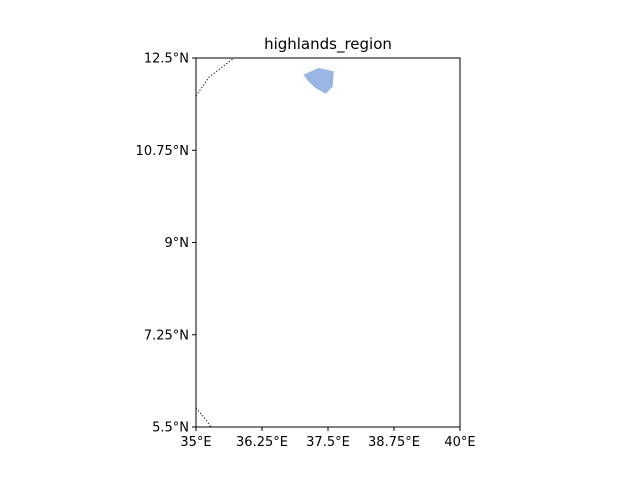  I want to click on longitude-axis: 35°E 36.25°E 37.5°E 38.75°E 40°E, so click(328, 438).